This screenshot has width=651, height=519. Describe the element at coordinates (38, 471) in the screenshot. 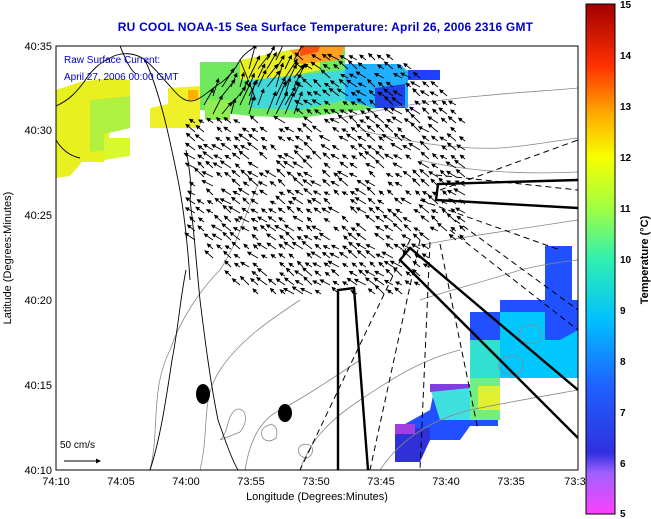

I see `y-tick-label: 40:10` at that location.